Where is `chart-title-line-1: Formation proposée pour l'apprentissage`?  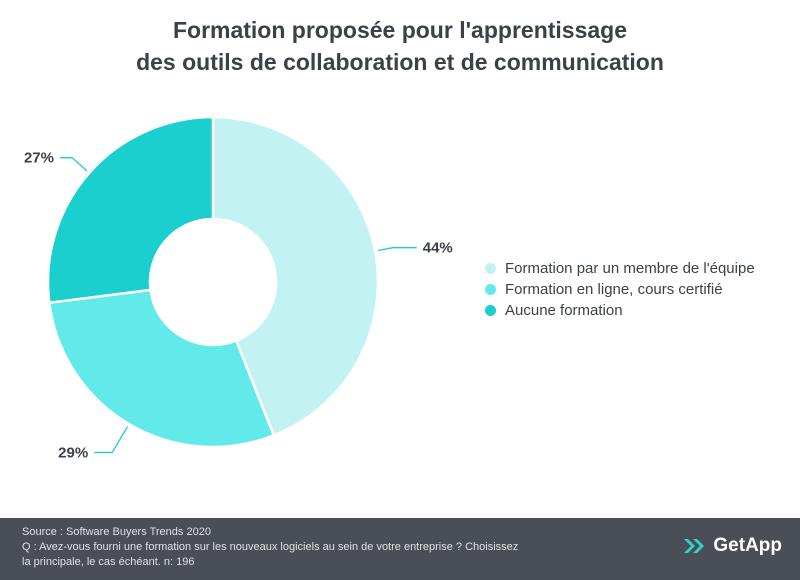
chart-title-line-1: Formation proposée pour l'apprentissage is located at coordinates (400, 30).